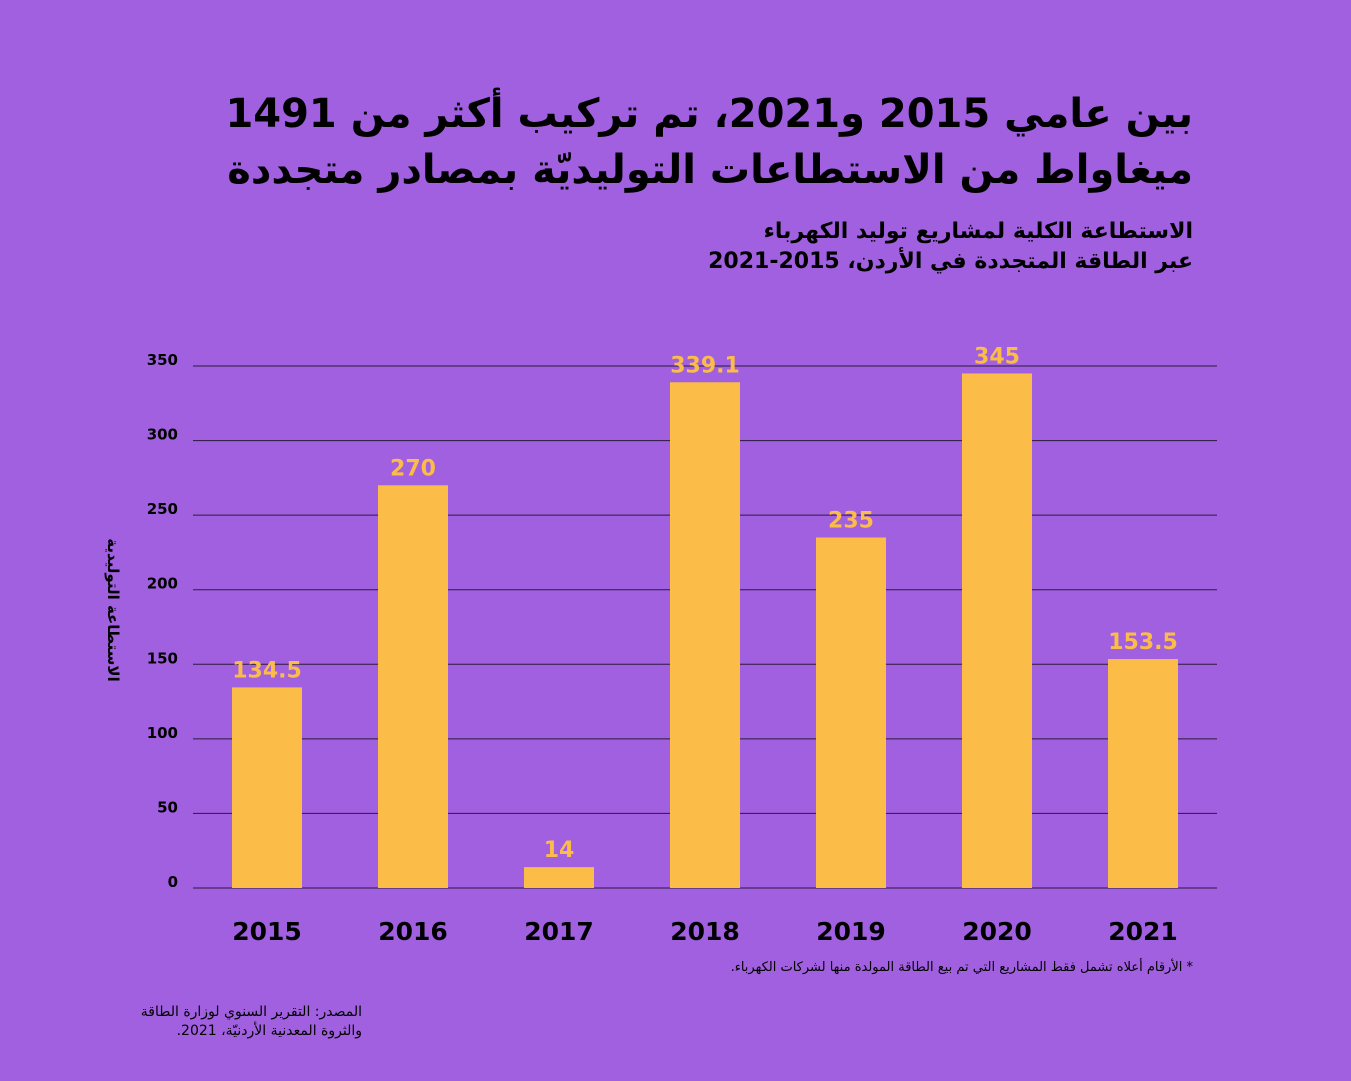 Image resolution: width=1351 pixels, height=1081 pixels. I want to click on bar-2016, so click(413, 686).